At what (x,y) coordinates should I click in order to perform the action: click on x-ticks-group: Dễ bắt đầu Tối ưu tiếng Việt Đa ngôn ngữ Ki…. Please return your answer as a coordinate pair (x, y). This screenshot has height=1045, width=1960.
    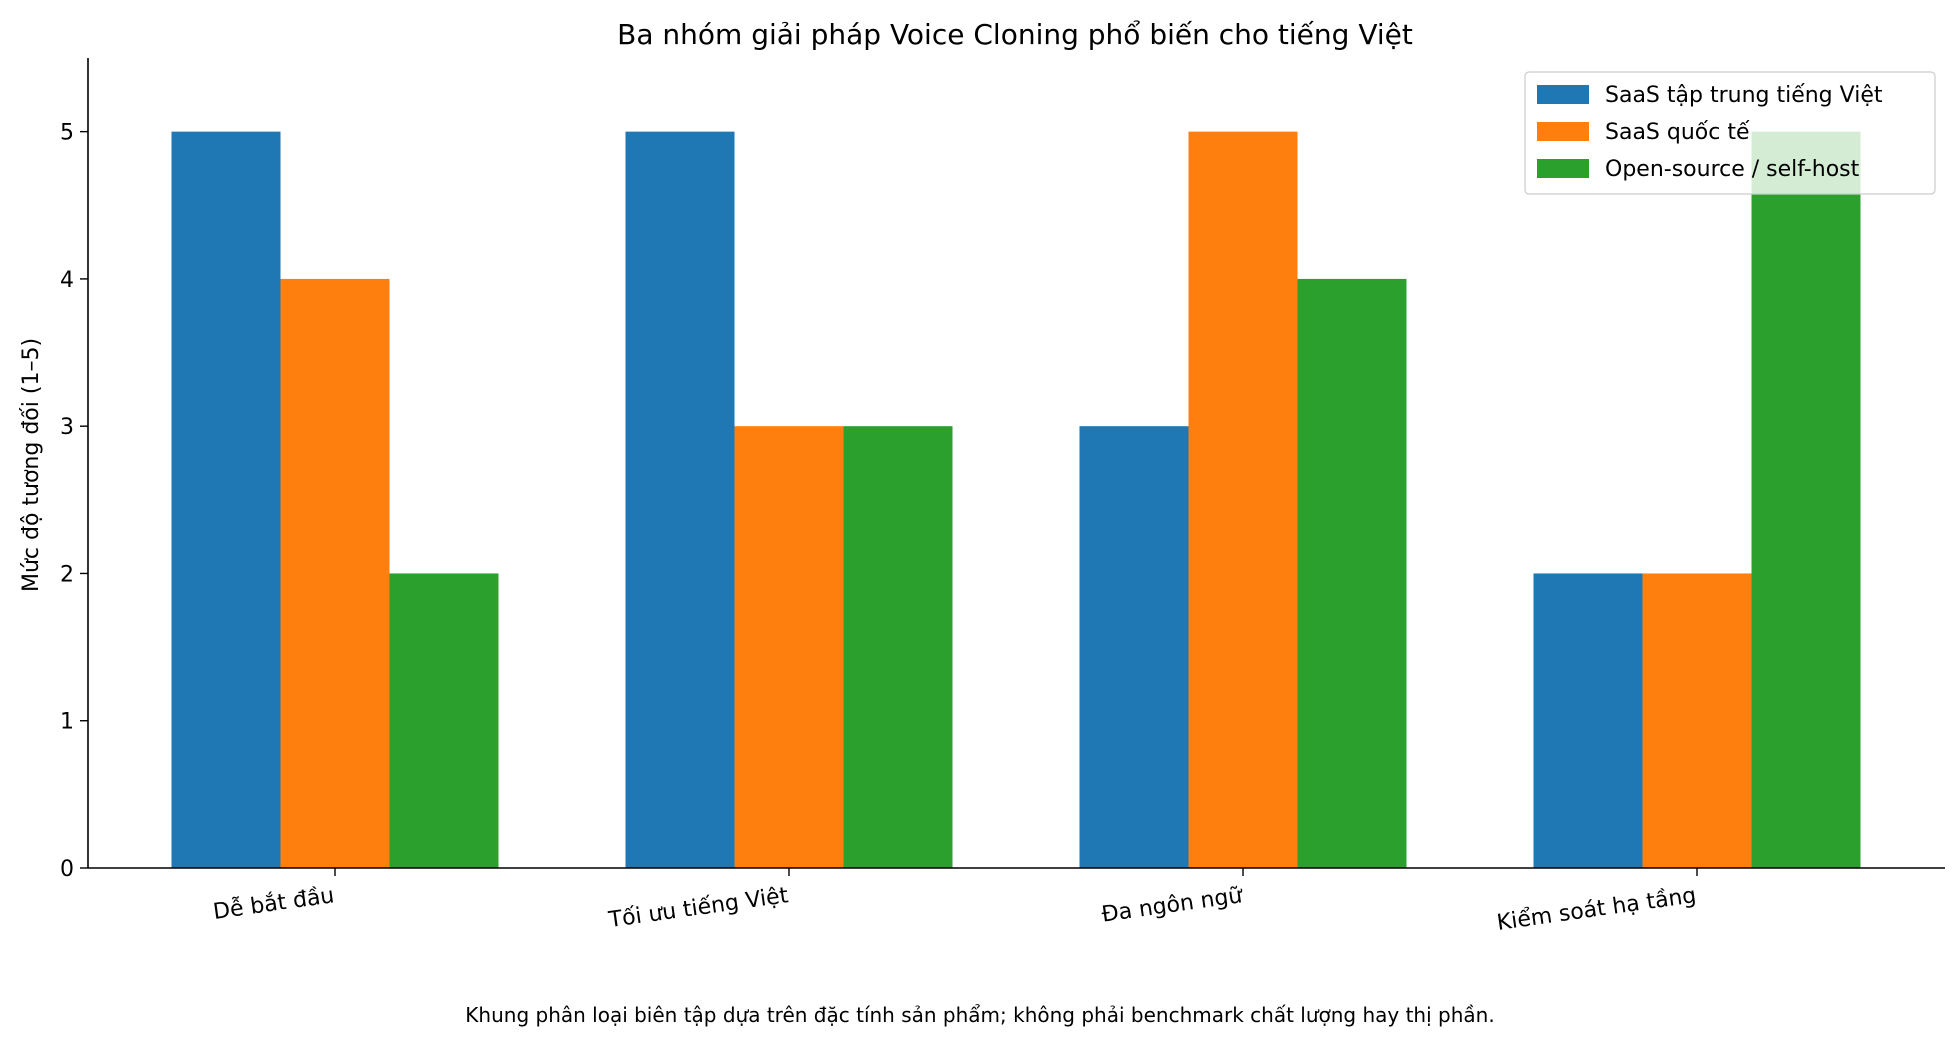
    Looking at the image, I should click on (954, 902).